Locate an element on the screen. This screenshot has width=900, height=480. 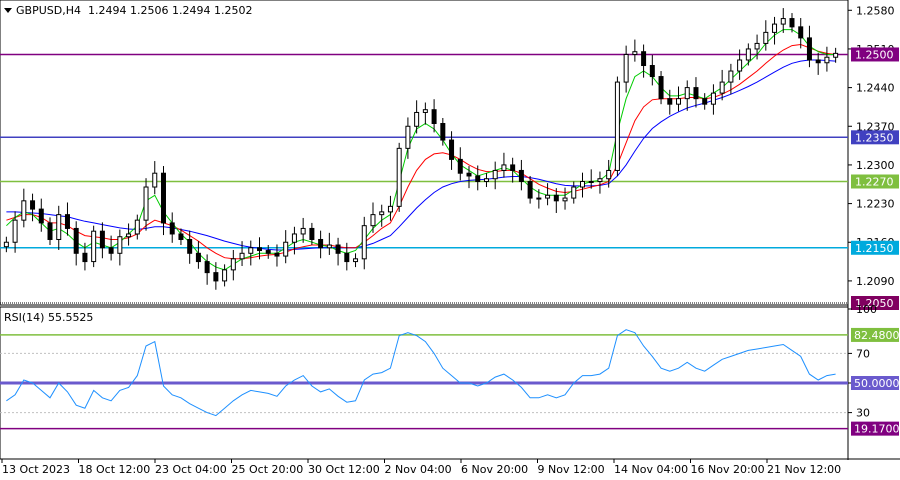
rsi-level-tag-bg is located at coordinates (875, 428).